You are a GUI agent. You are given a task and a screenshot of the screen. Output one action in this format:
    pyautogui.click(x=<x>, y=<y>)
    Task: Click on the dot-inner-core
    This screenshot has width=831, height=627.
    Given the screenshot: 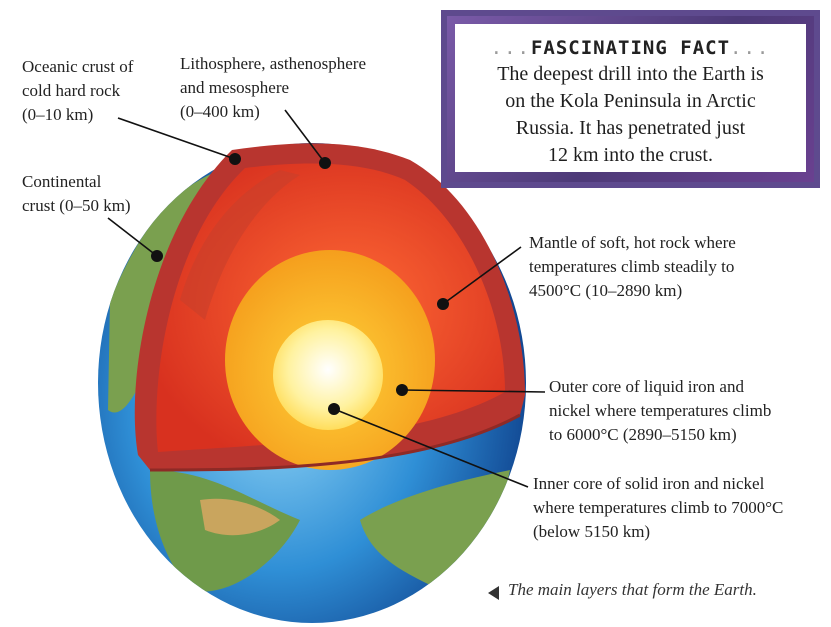 What is the action you would take?
    pyautogui.click(x=334, y=409)
    